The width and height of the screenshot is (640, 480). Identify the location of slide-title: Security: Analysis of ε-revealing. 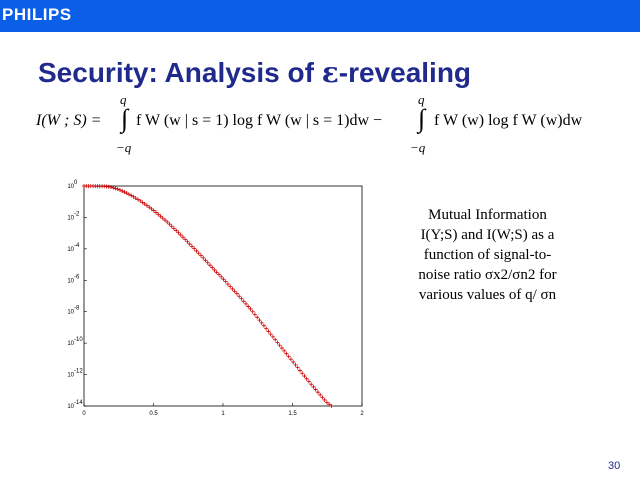
(254, 72).